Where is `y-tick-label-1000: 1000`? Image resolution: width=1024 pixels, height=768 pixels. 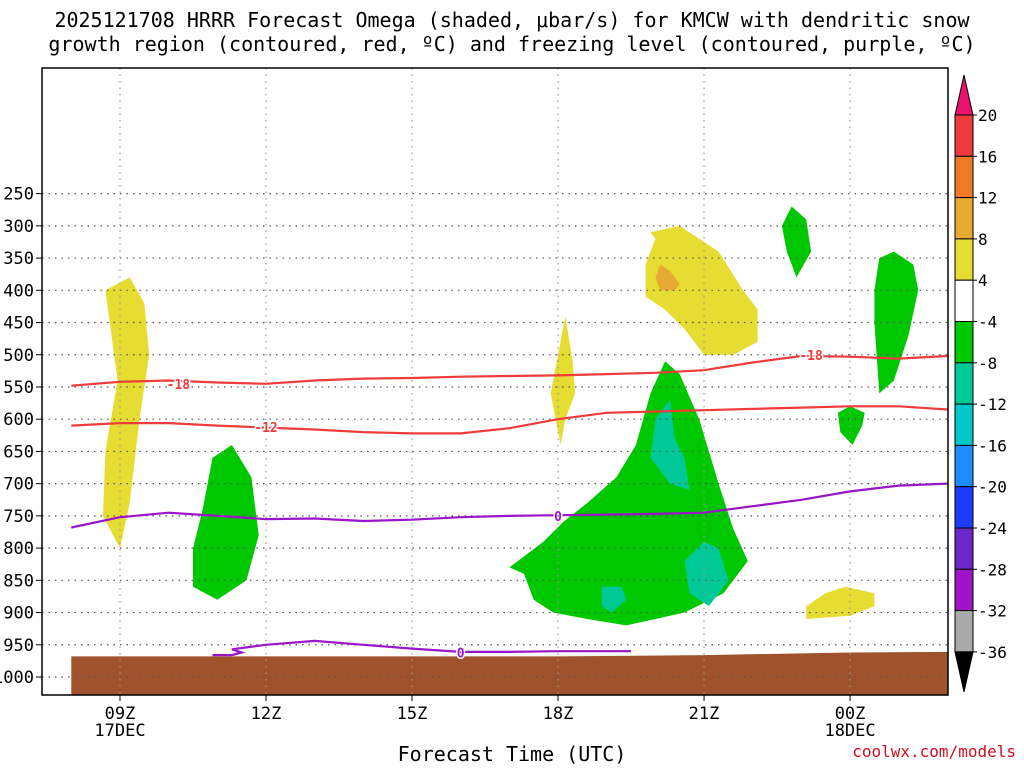 y-tick-label-1000: 1000 is located at coordinates (17, 678).